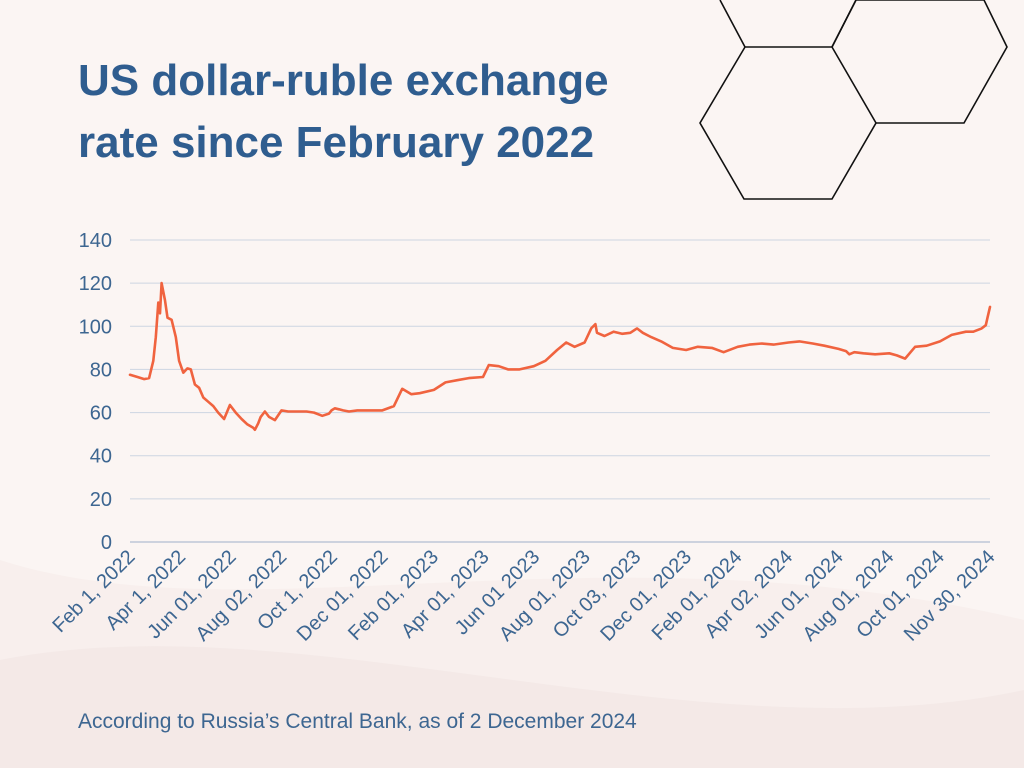 The width and height of the screenshot is (1024, 768). Describe the element at coordinates (106, 543) in the screenshot. I see `y-tick-label: 0` at that location.